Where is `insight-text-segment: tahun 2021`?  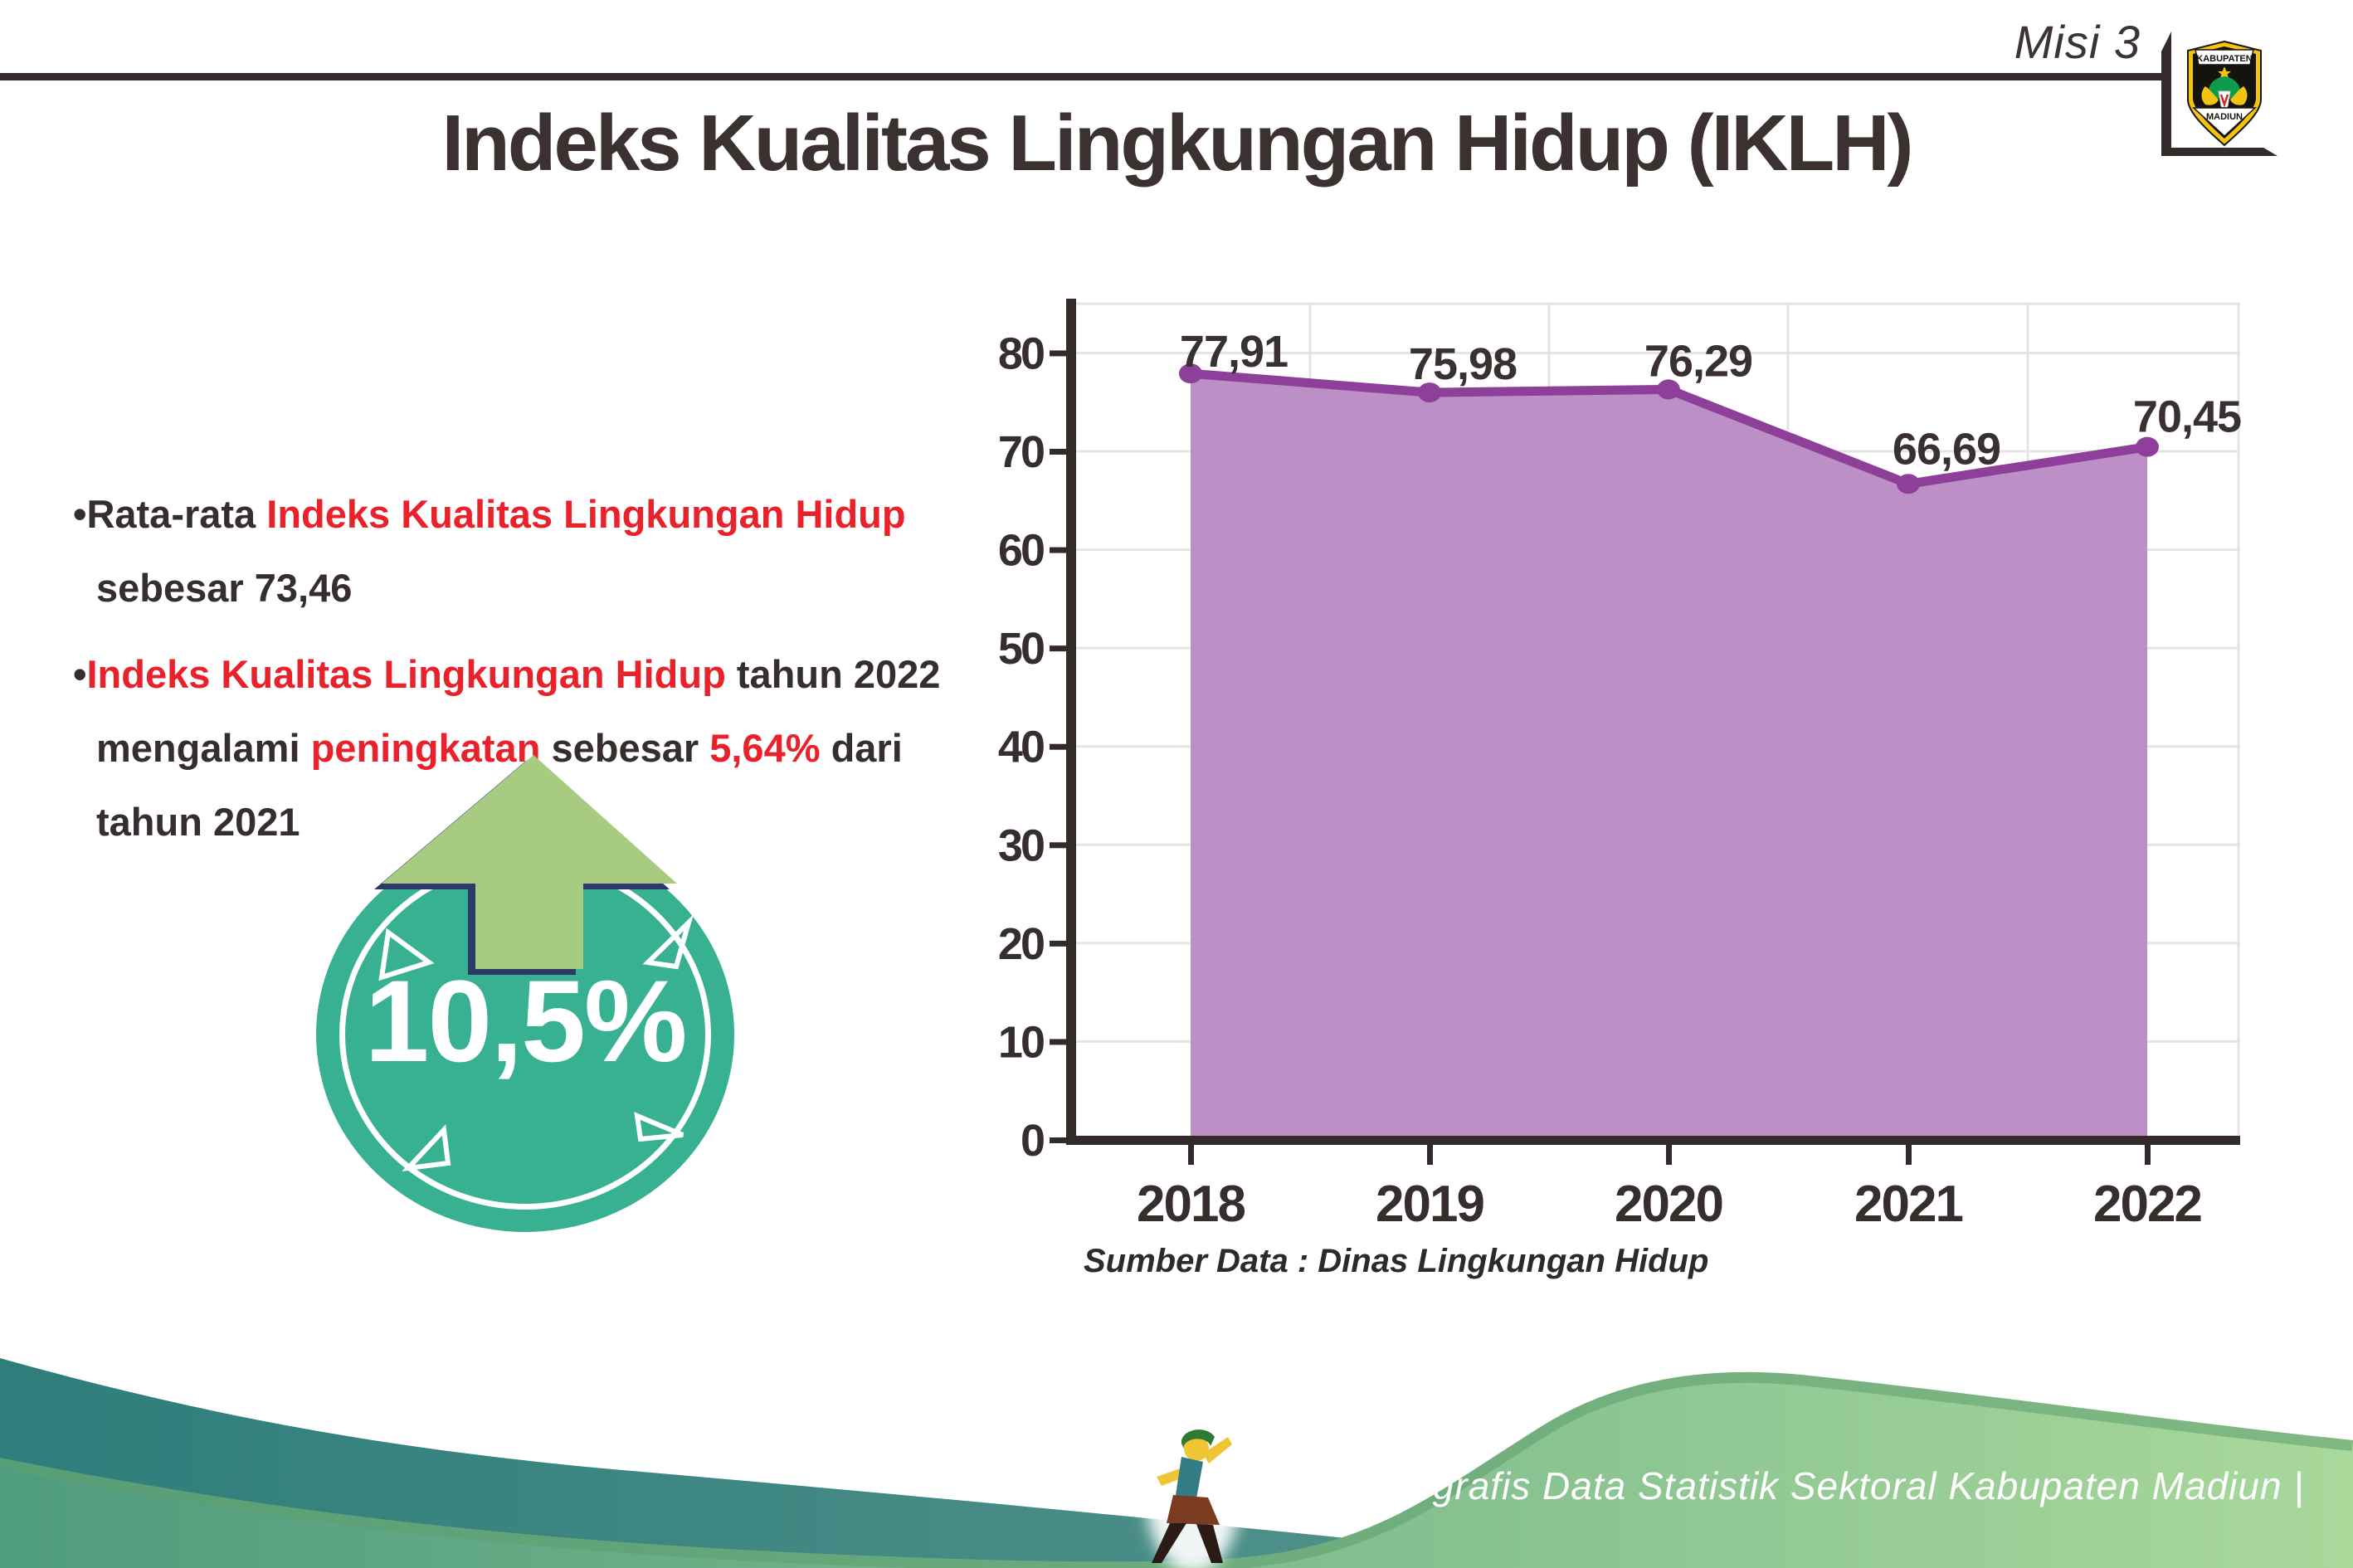 insight-text-segment: tahun 2021 is located at coordinates (198, 822).